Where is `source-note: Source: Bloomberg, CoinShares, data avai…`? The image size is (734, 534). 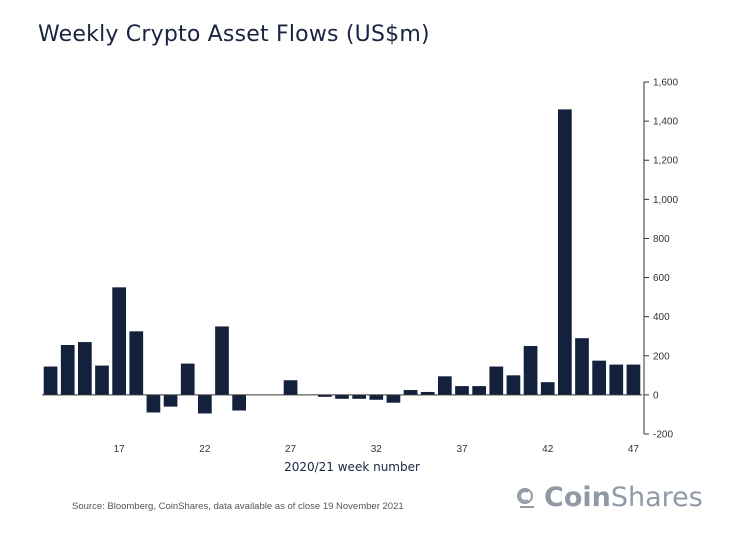
source-note: Source: Bloomberg, CoinShares, data avai… is located at coordinates (238, 506).